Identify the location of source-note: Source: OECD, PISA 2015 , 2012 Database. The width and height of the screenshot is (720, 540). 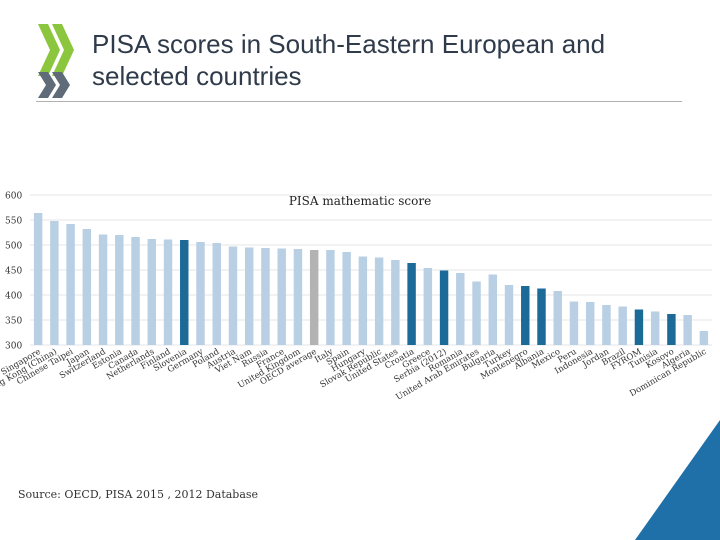
(138, 494).